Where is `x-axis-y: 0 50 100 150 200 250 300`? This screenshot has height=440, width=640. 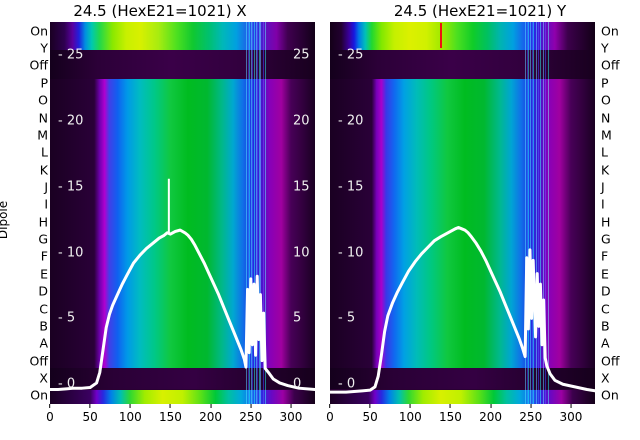
x-axis-y: 0 50 100 150 200 250 300 is located at coordinates (460, 422).